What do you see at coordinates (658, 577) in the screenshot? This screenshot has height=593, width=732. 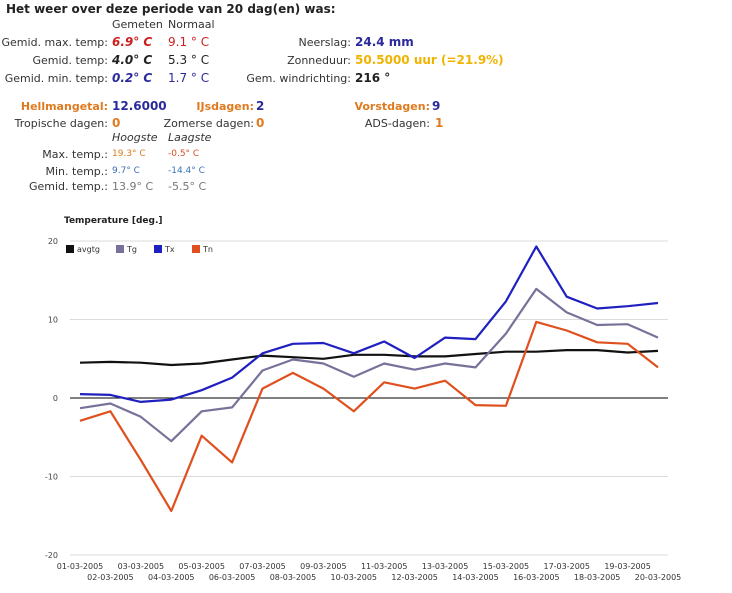 I see `x-tick-label: 20-03-2005` at bounding box center [658, 577].